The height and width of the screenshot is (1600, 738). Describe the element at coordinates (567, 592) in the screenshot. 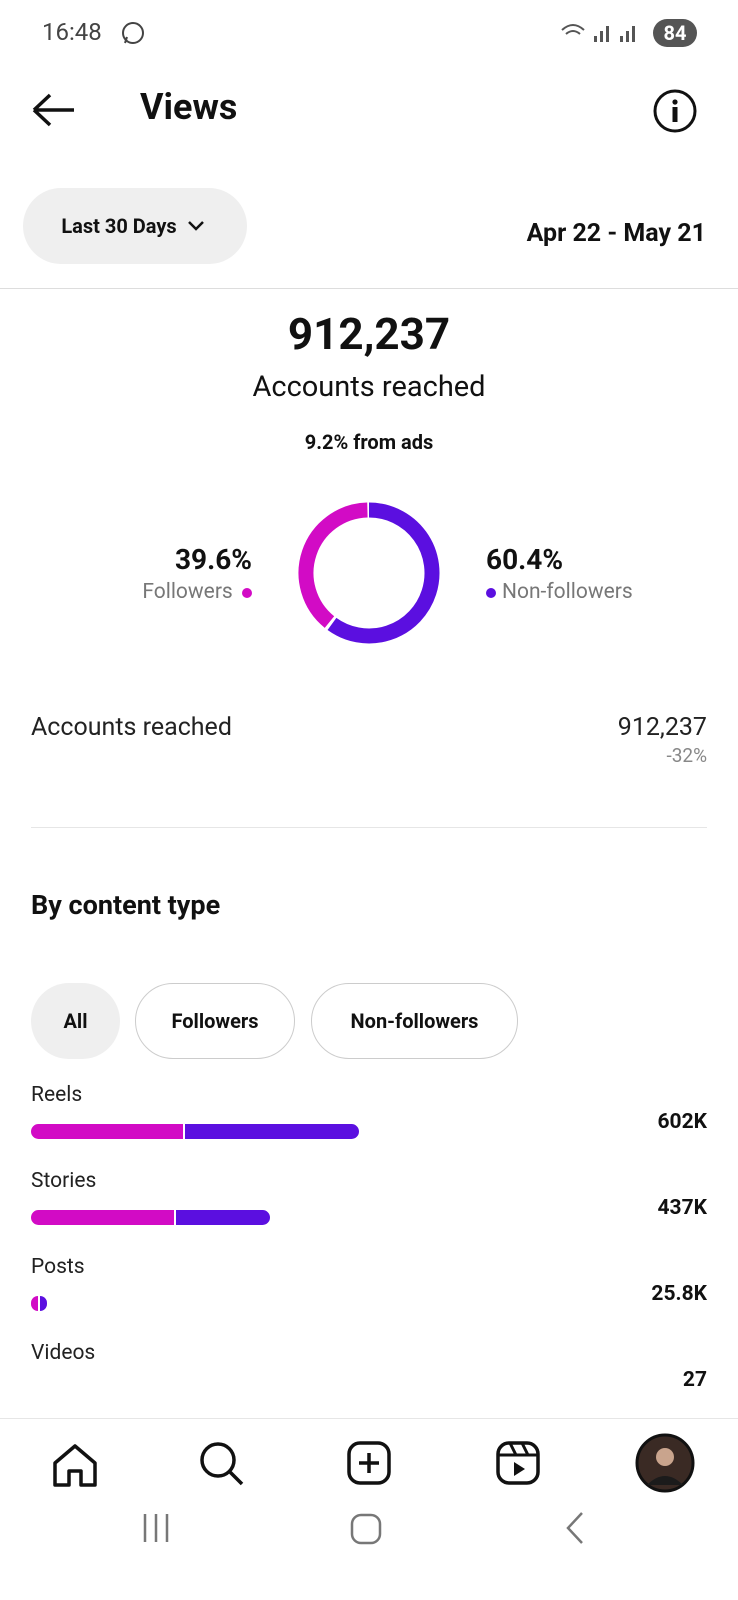

I see `legend-label: Non-followers` at that location.